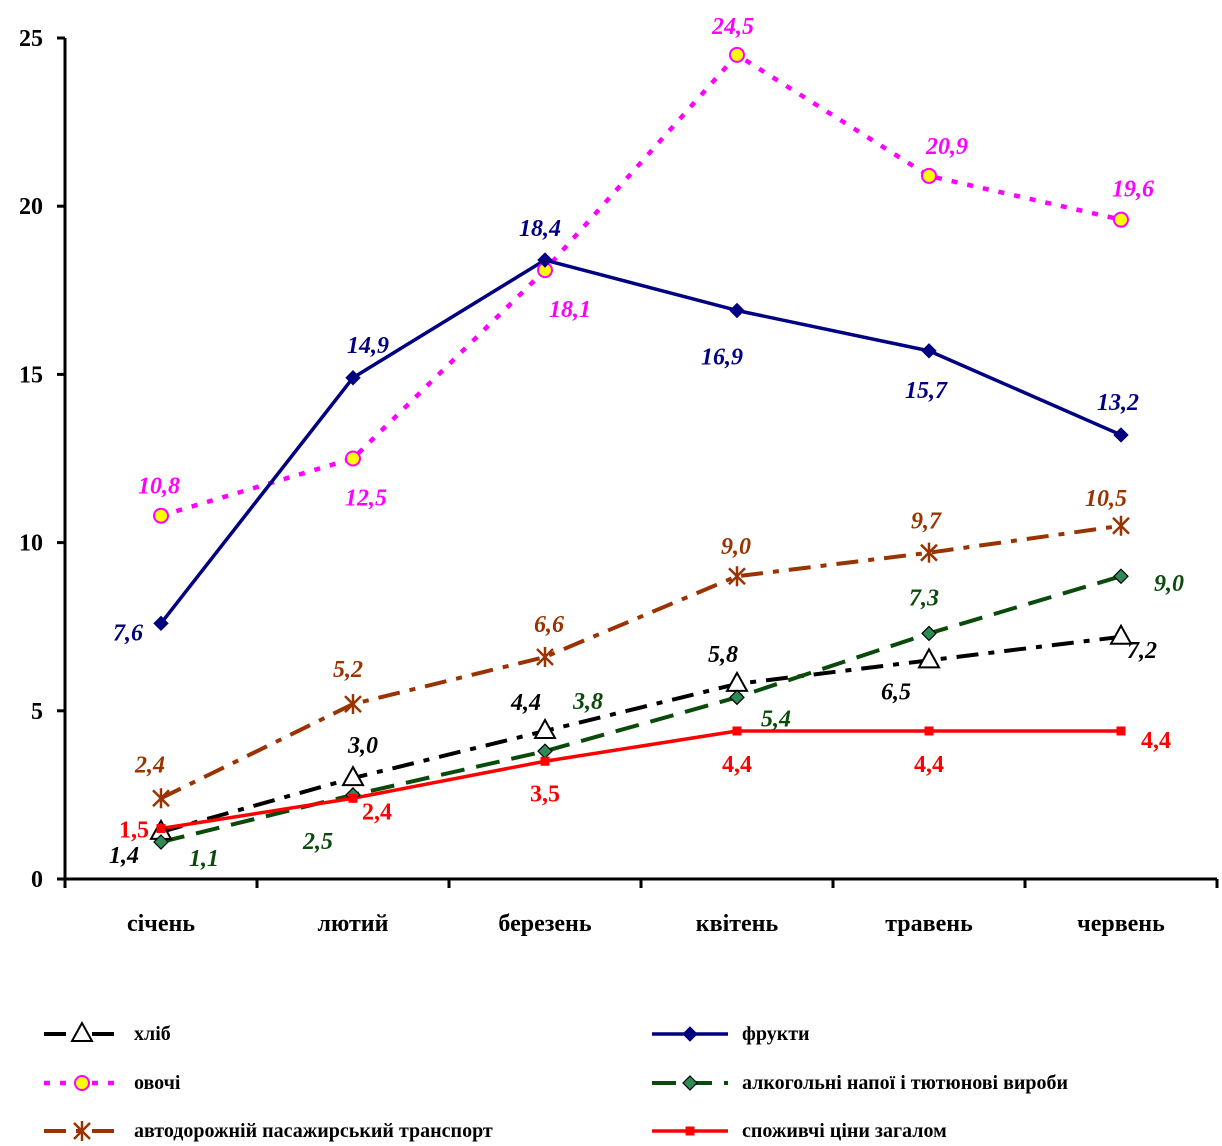 The width and height of the screenshot is (1222, 1146). Describe the element at coordinates (348, 670) in the screenshot. I see `data-label: 5,2` at that location.